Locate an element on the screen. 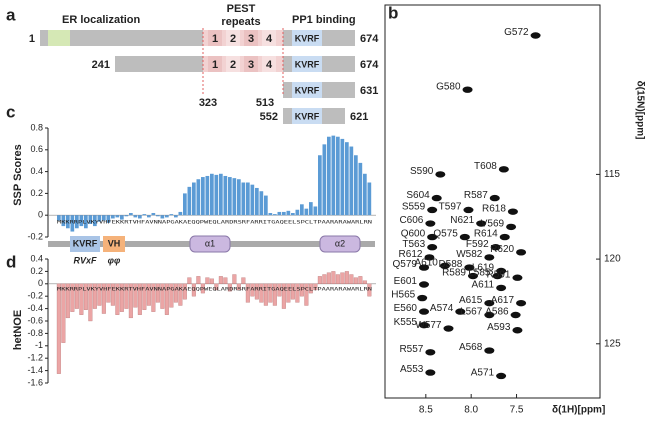  panel-label: d is located at coordinates (11, 261).